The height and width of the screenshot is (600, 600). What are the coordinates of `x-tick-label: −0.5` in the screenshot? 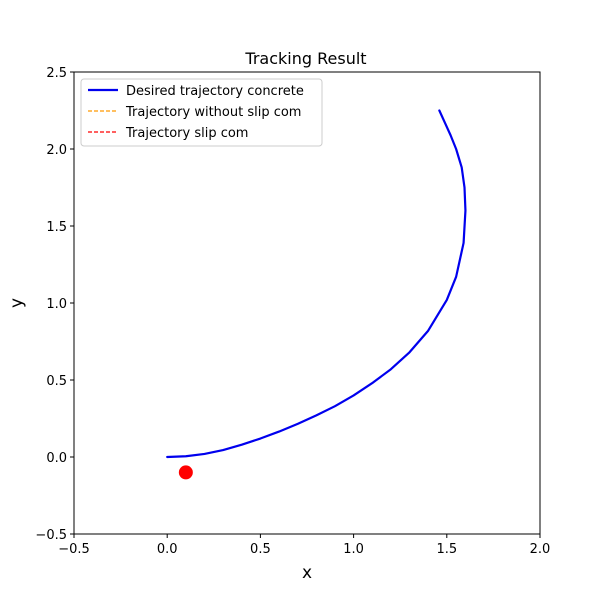 It's located at (74, 549).